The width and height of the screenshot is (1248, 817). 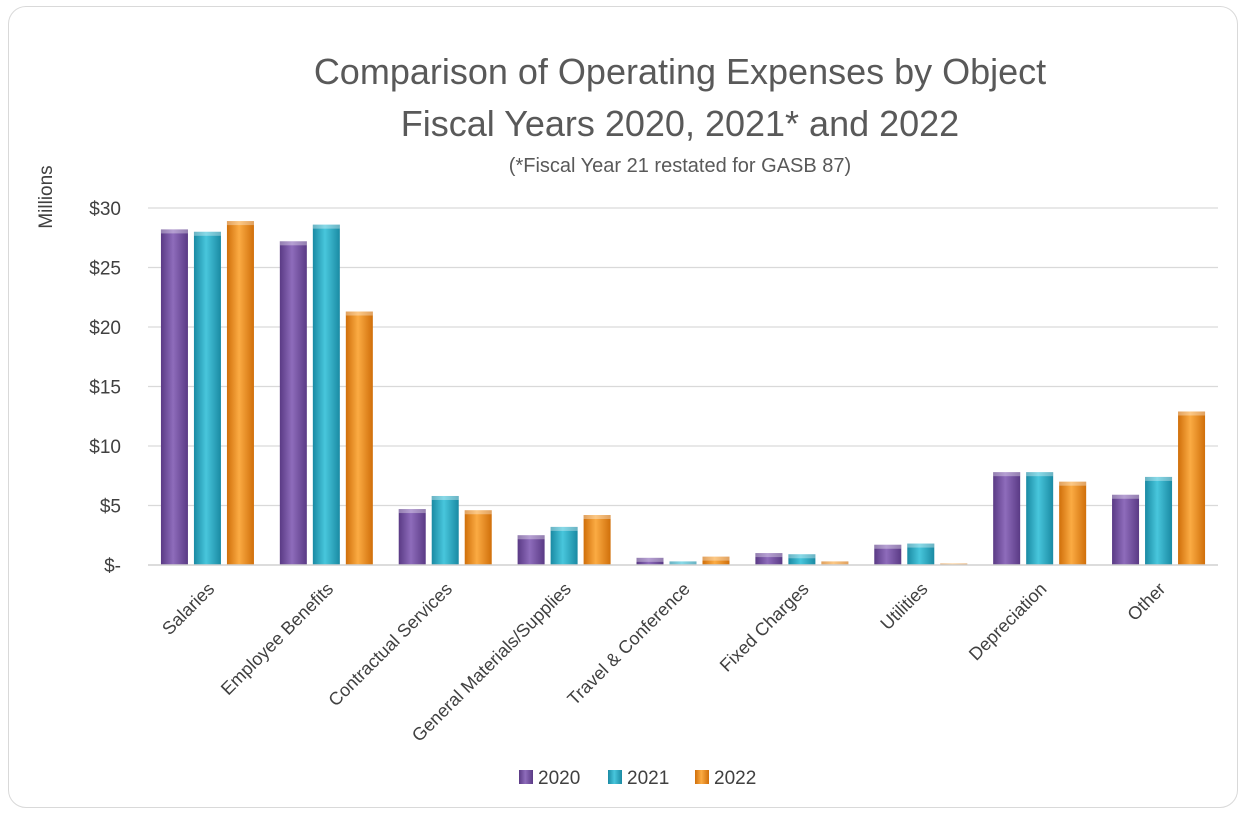 What do you see at coordinates (105, 447) in the screenshot?
I see `y-tick-label: $10` at bounding box center [105, 447].